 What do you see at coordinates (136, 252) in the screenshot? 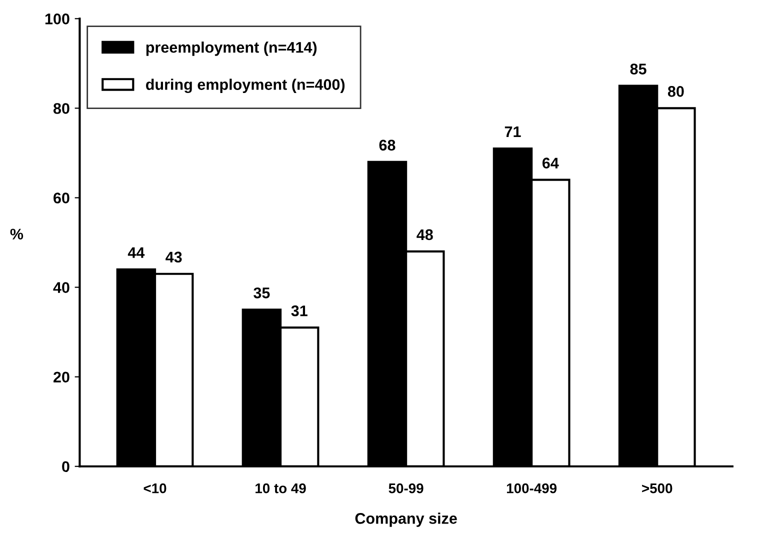
I see `data-label: 44` at bounding box center [136, 252].